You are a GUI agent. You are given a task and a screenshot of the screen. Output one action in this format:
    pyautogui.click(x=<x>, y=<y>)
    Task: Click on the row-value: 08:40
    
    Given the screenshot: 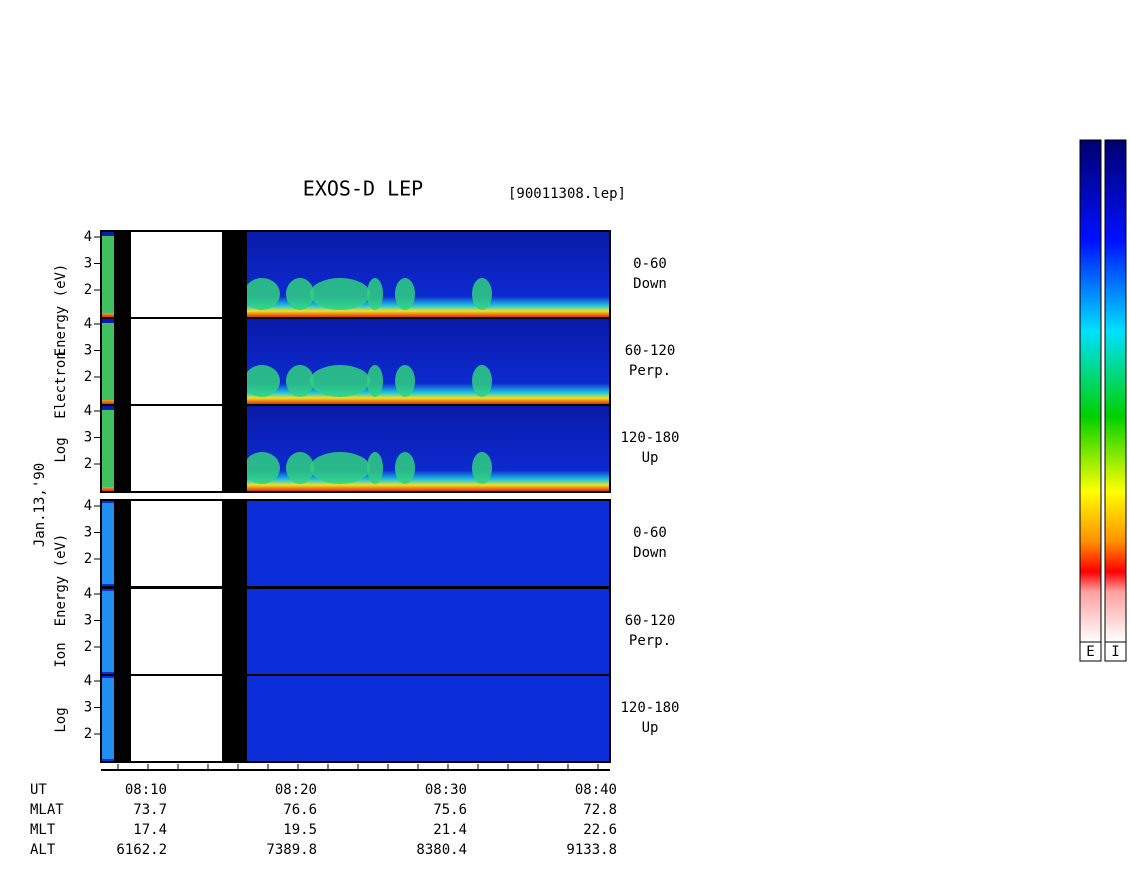 What is the action you would take?
    pyautogui.click(x=596, y=790)
    